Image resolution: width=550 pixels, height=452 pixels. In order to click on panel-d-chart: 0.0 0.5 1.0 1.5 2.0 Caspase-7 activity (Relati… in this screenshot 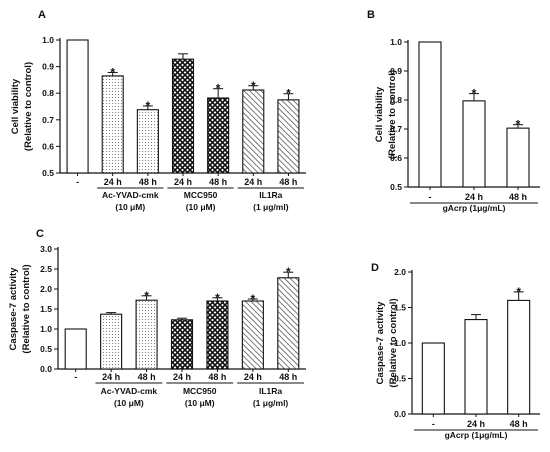, I will do `click(457, 353)`.